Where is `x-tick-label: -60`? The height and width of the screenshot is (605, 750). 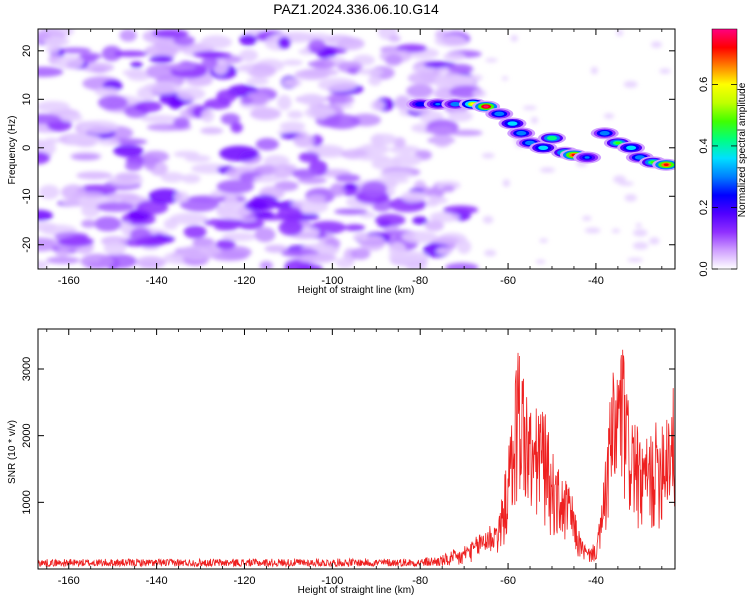 x-tick-label: -60 is located at coordinates (508, 581).